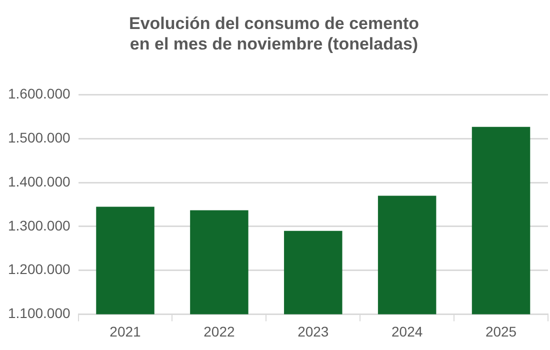 Image resolution: width=550 pixels, height=350 pixels. I want to click on y-tick-label: 1.600.000, so click(39, 94).